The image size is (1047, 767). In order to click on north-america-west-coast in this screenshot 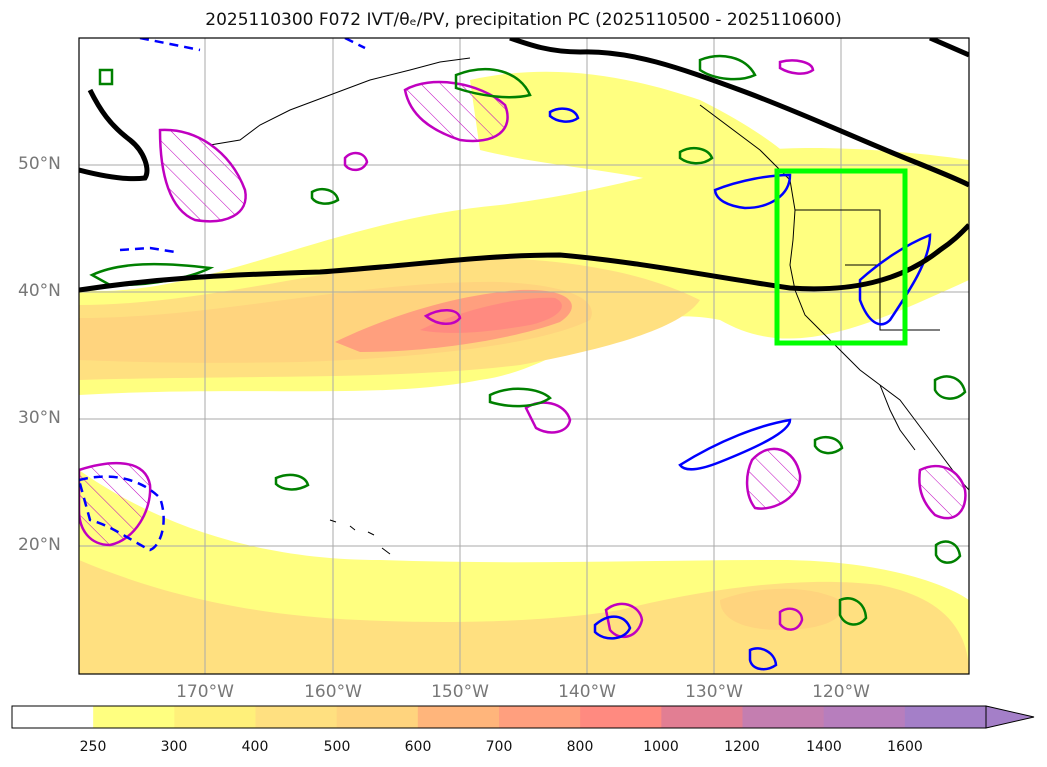, I will do `click(834, 297)`.